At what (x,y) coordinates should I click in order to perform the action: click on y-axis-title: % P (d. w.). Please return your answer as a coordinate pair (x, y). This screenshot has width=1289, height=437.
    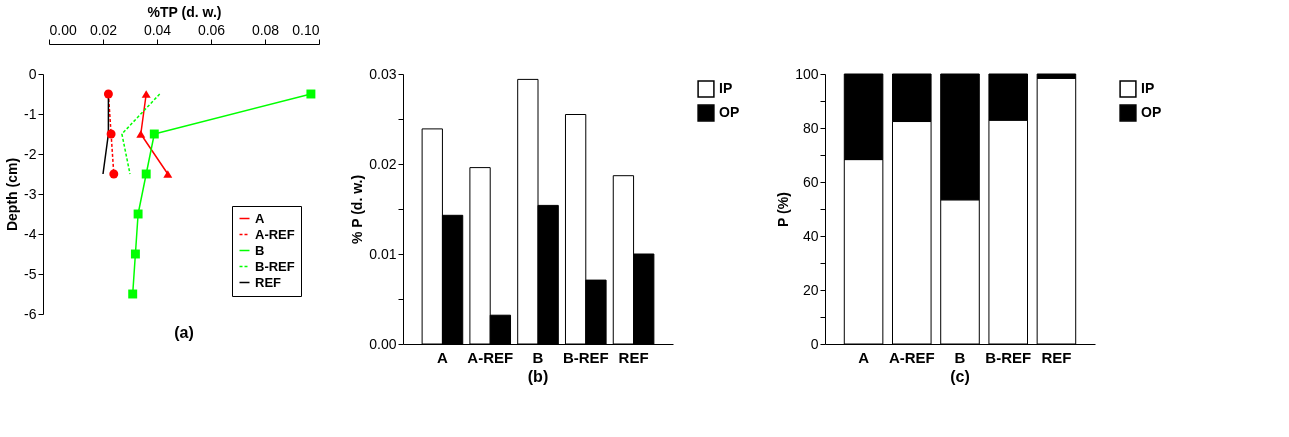
    Looking at the image, I should click on (357, 209).